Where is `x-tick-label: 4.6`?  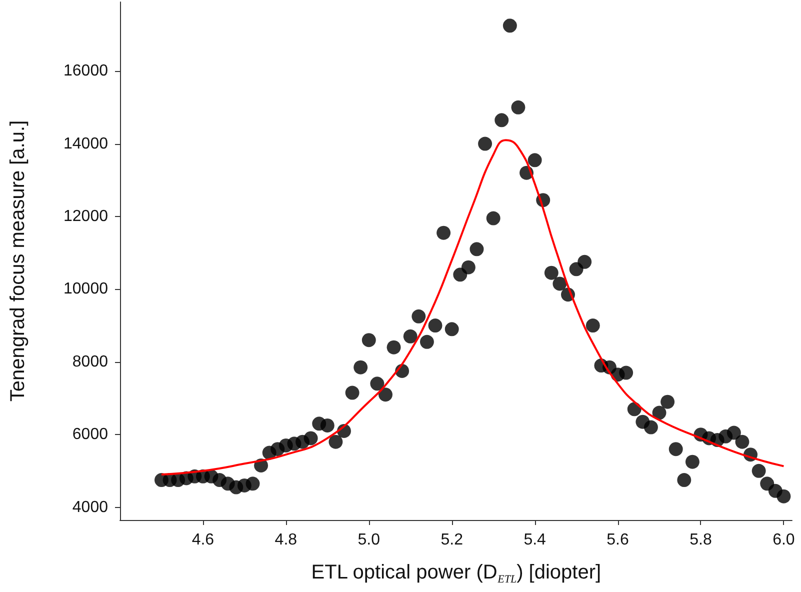 x-tick-label: 4.6 is located at coordinates (203, 540).